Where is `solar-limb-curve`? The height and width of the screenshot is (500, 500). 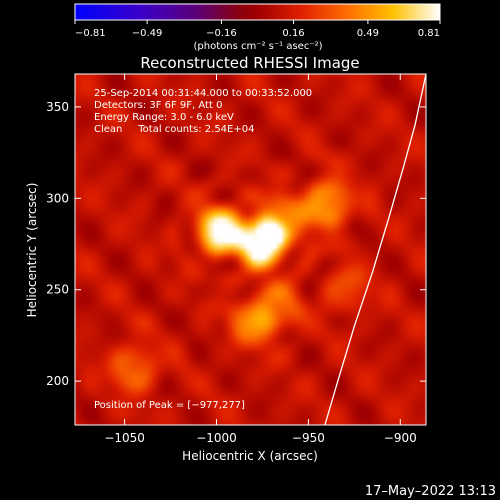
solar-limb-curve is located at coordinates (375, 249).